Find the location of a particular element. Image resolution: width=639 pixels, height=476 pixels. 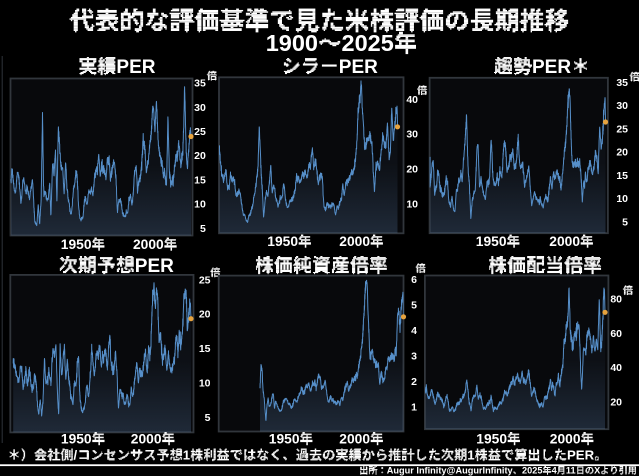

svg-text: 2 is located at coordinates (414, 382).